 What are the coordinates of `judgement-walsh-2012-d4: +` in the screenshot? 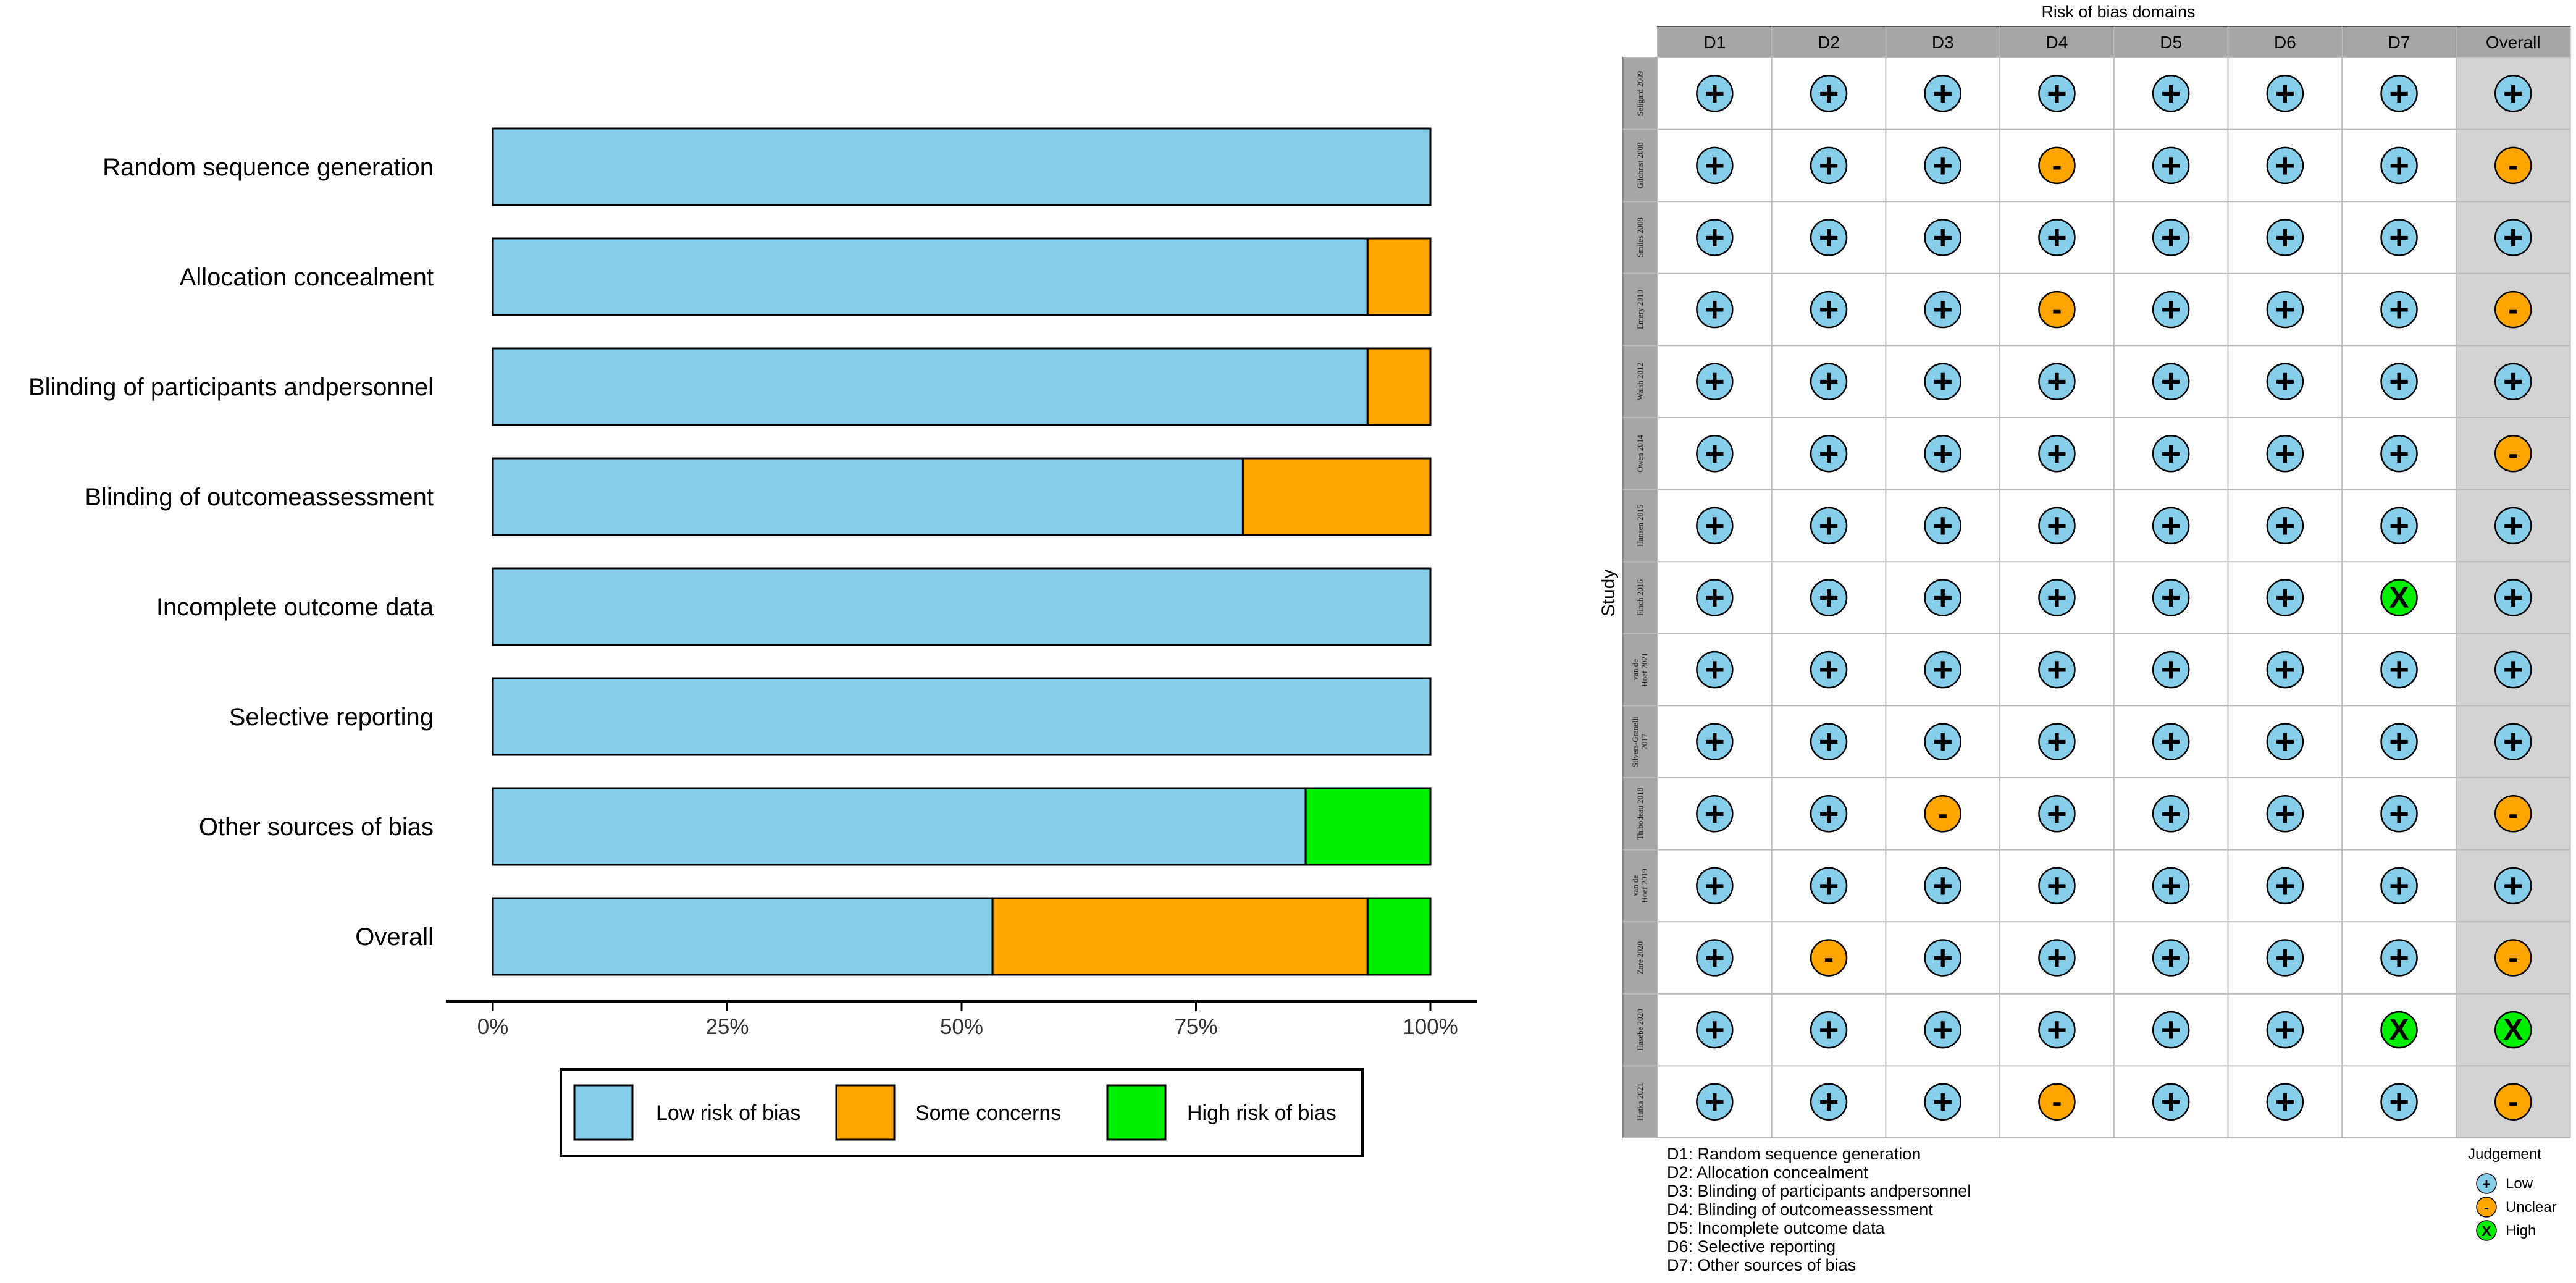 It's located at (2057, 381).